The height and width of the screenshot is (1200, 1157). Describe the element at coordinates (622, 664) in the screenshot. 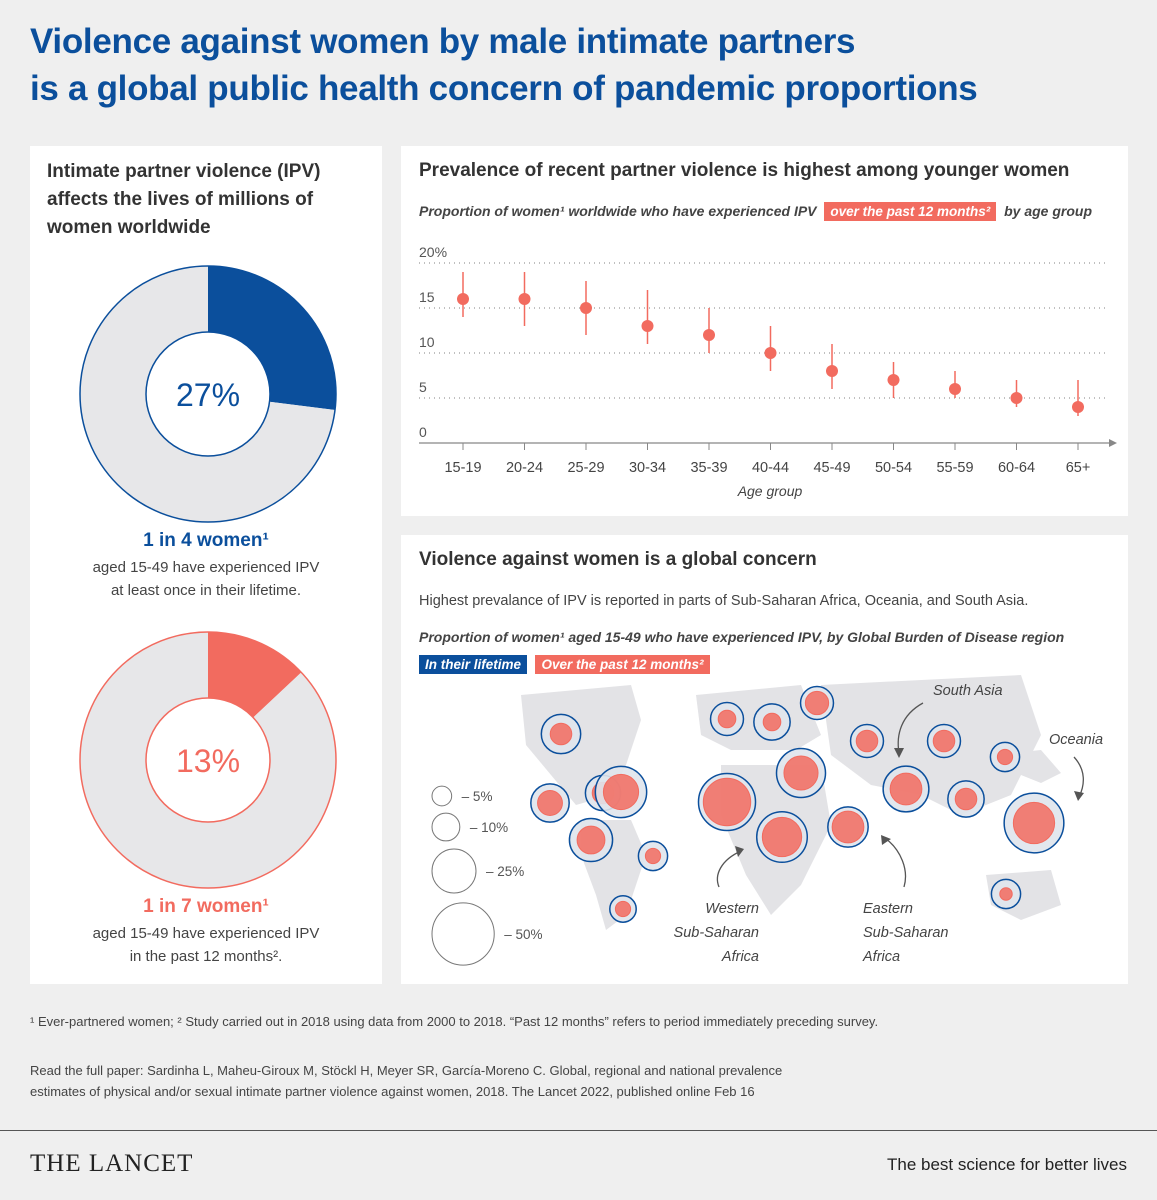

I see `legend-past-12-months: Over the past 12 months²` at that location.